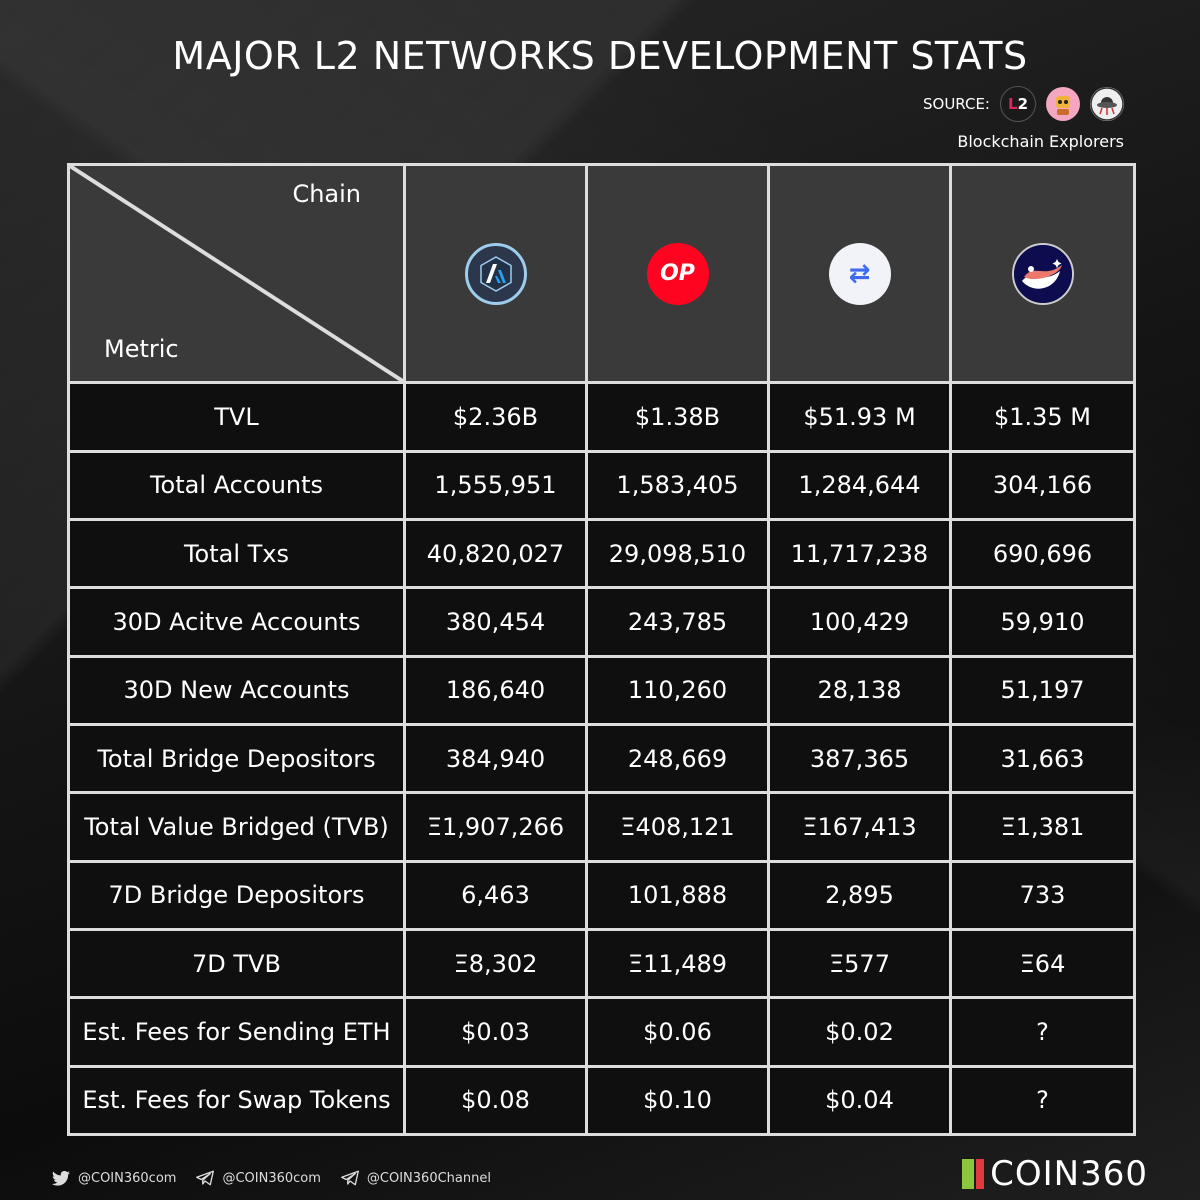 This screenshot has height=1200, width=1200. Describe the element at coordinates (677, 485) in the screenshot. I see `value-cell: 1,583,405` at that location.